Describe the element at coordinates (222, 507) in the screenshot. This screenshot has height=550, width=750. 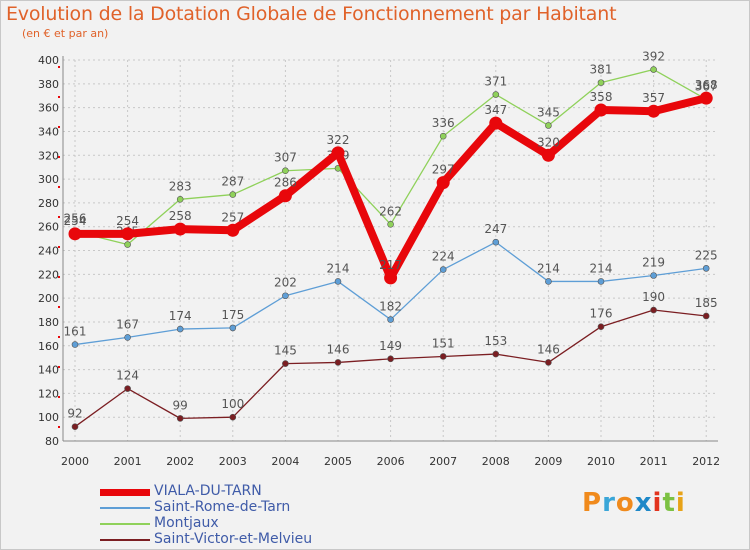
I see `legend-label: Saint-Rome-de-Tarn` at that location.